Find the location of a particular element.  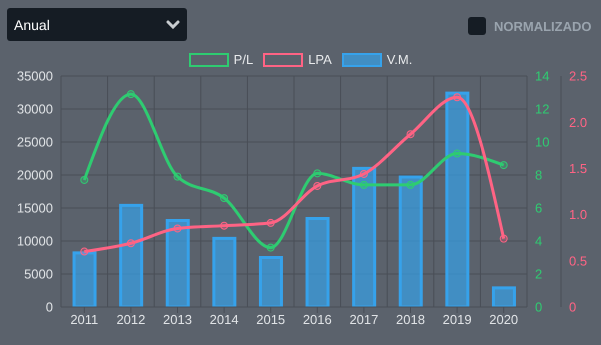

y-tick-label: 25000 is located at coordinates (34, 142).